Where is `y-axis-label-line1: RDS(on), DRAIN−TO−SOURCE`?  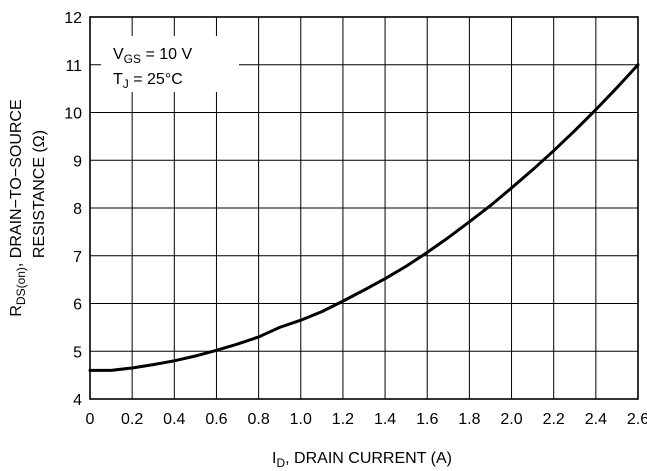 y-axis-label-line1: RDS(on), DRAIN−TO−SOURCE is located at coordinates (18, 207).